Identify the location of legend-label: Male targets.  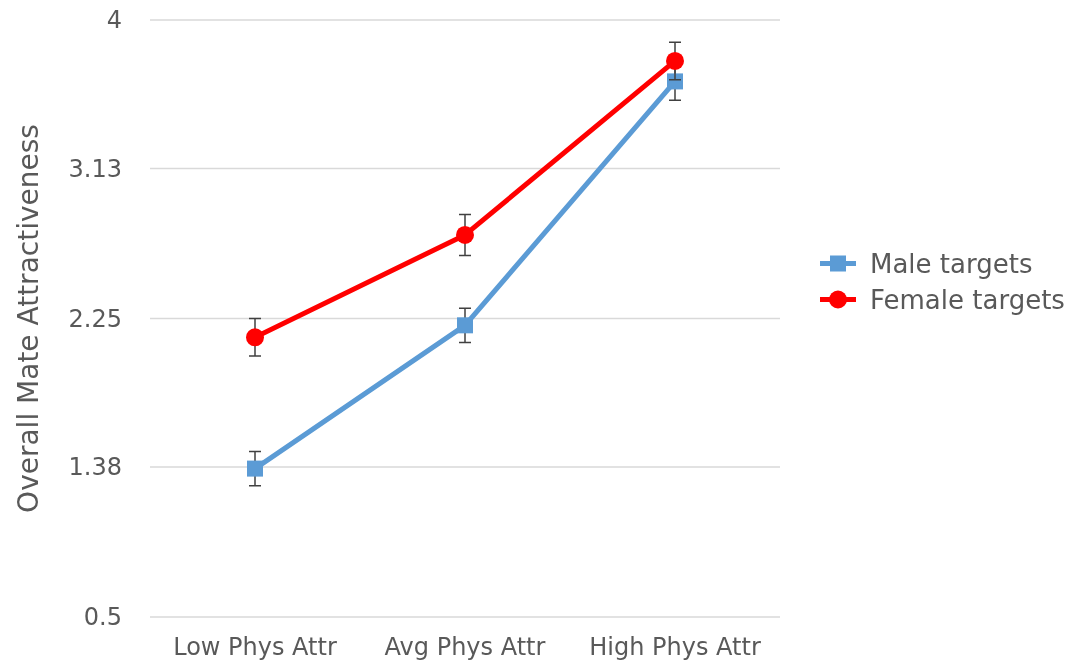
(951, 263).